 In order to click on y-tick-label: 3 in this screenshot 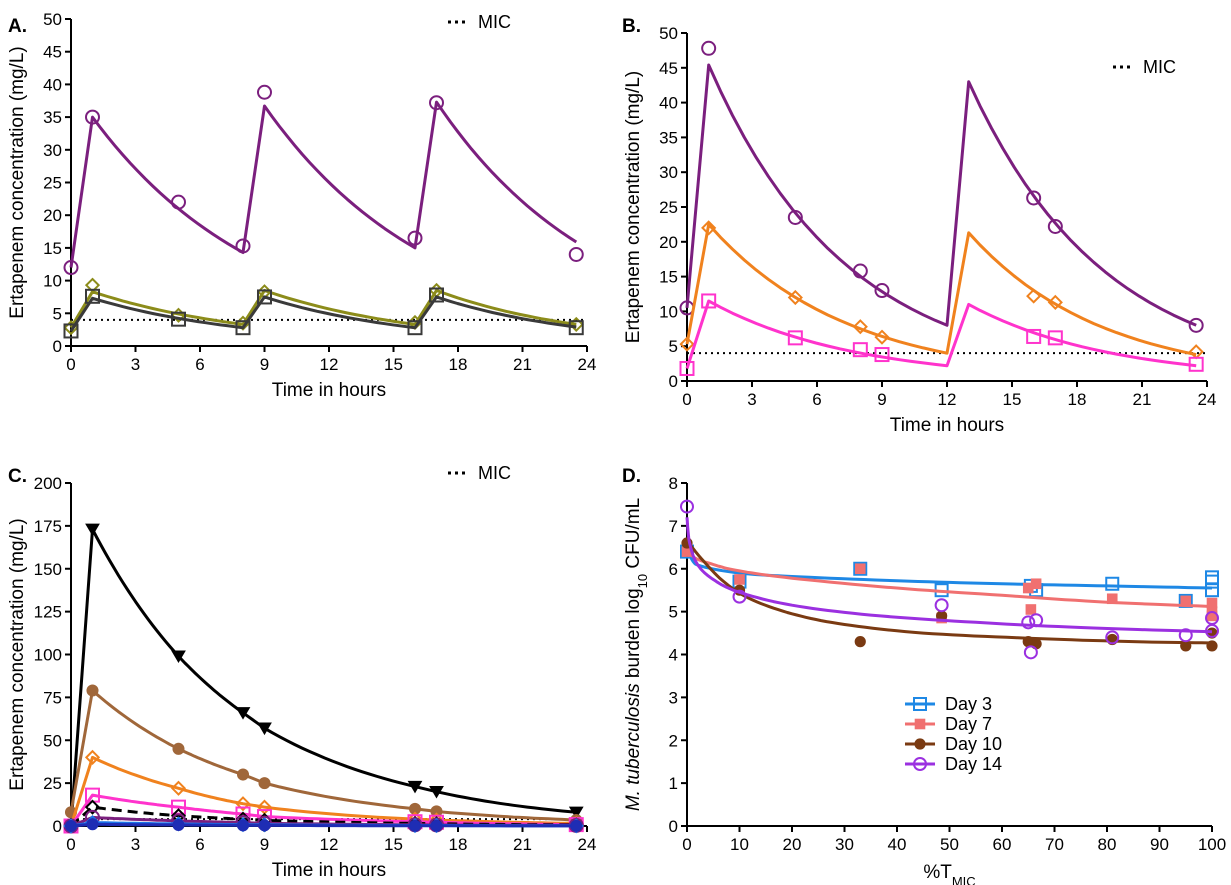, I will do `click(673, 697)`.